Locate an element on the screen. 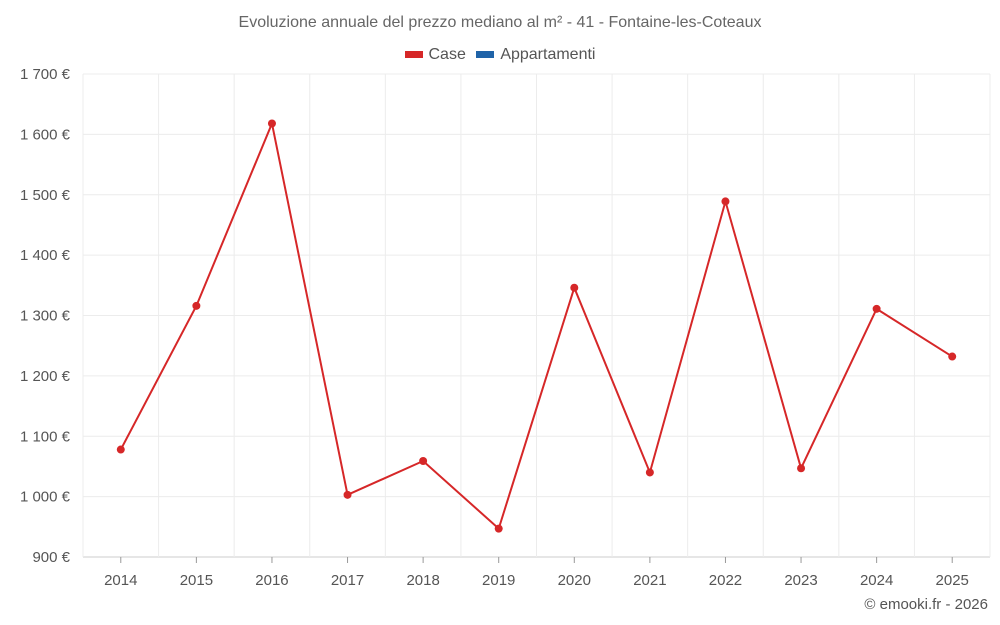 Image resolution: width=1000 pixels, height=625 pixels. y-tick-label: 1 100 € is located at coordinates (45, 436).